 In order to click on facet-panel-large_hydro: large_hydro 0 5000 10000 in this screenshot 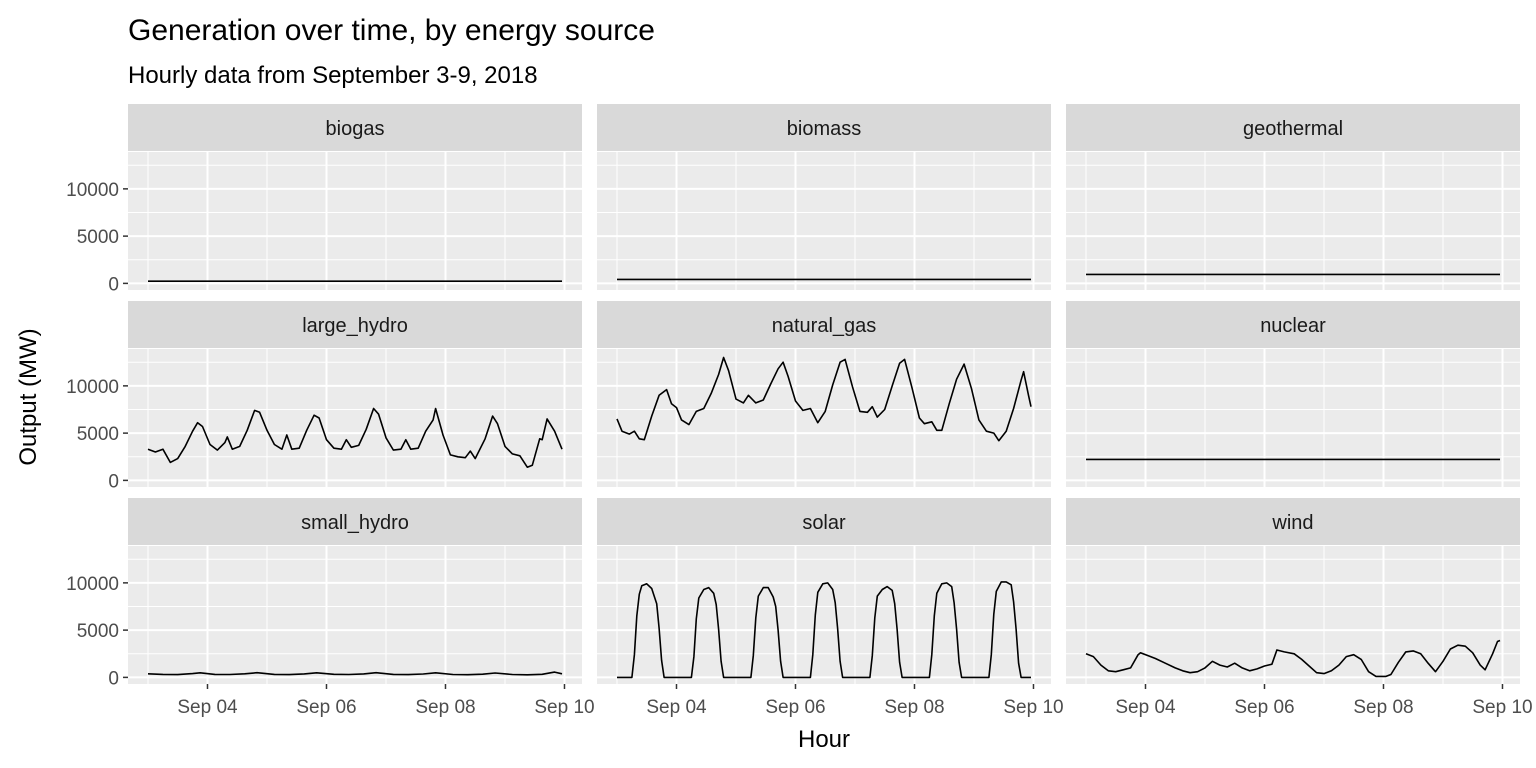, I will do `click(324, 396)`.